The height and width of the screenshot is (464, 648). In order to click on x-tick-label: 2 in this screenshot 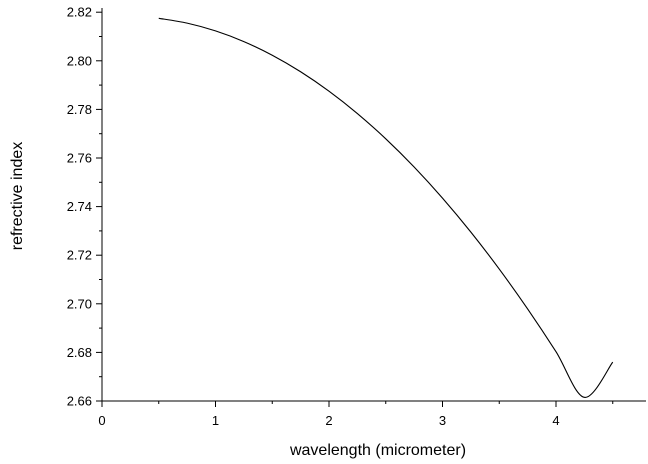, I will do `click(328, 420)`.